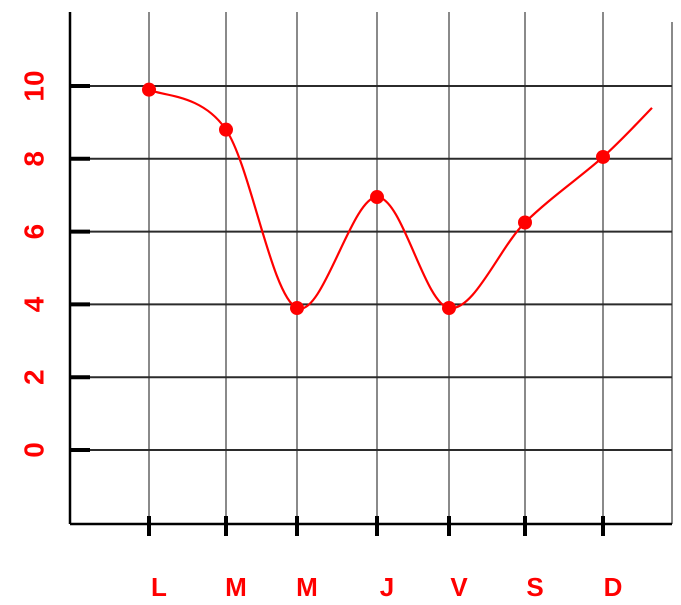 The image size is (681, 605). What do you see at coordinates (236, 587) in the screenshot?
I see `x-tick-label-1: M` at bounding box center [236, 587].